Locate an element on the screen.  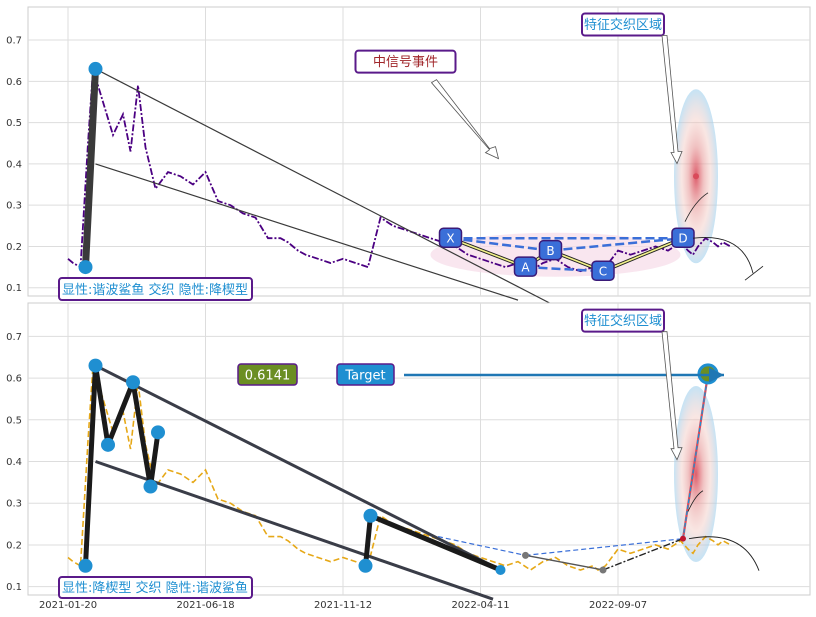
pivot-leg is located at coordinates (90, 168).